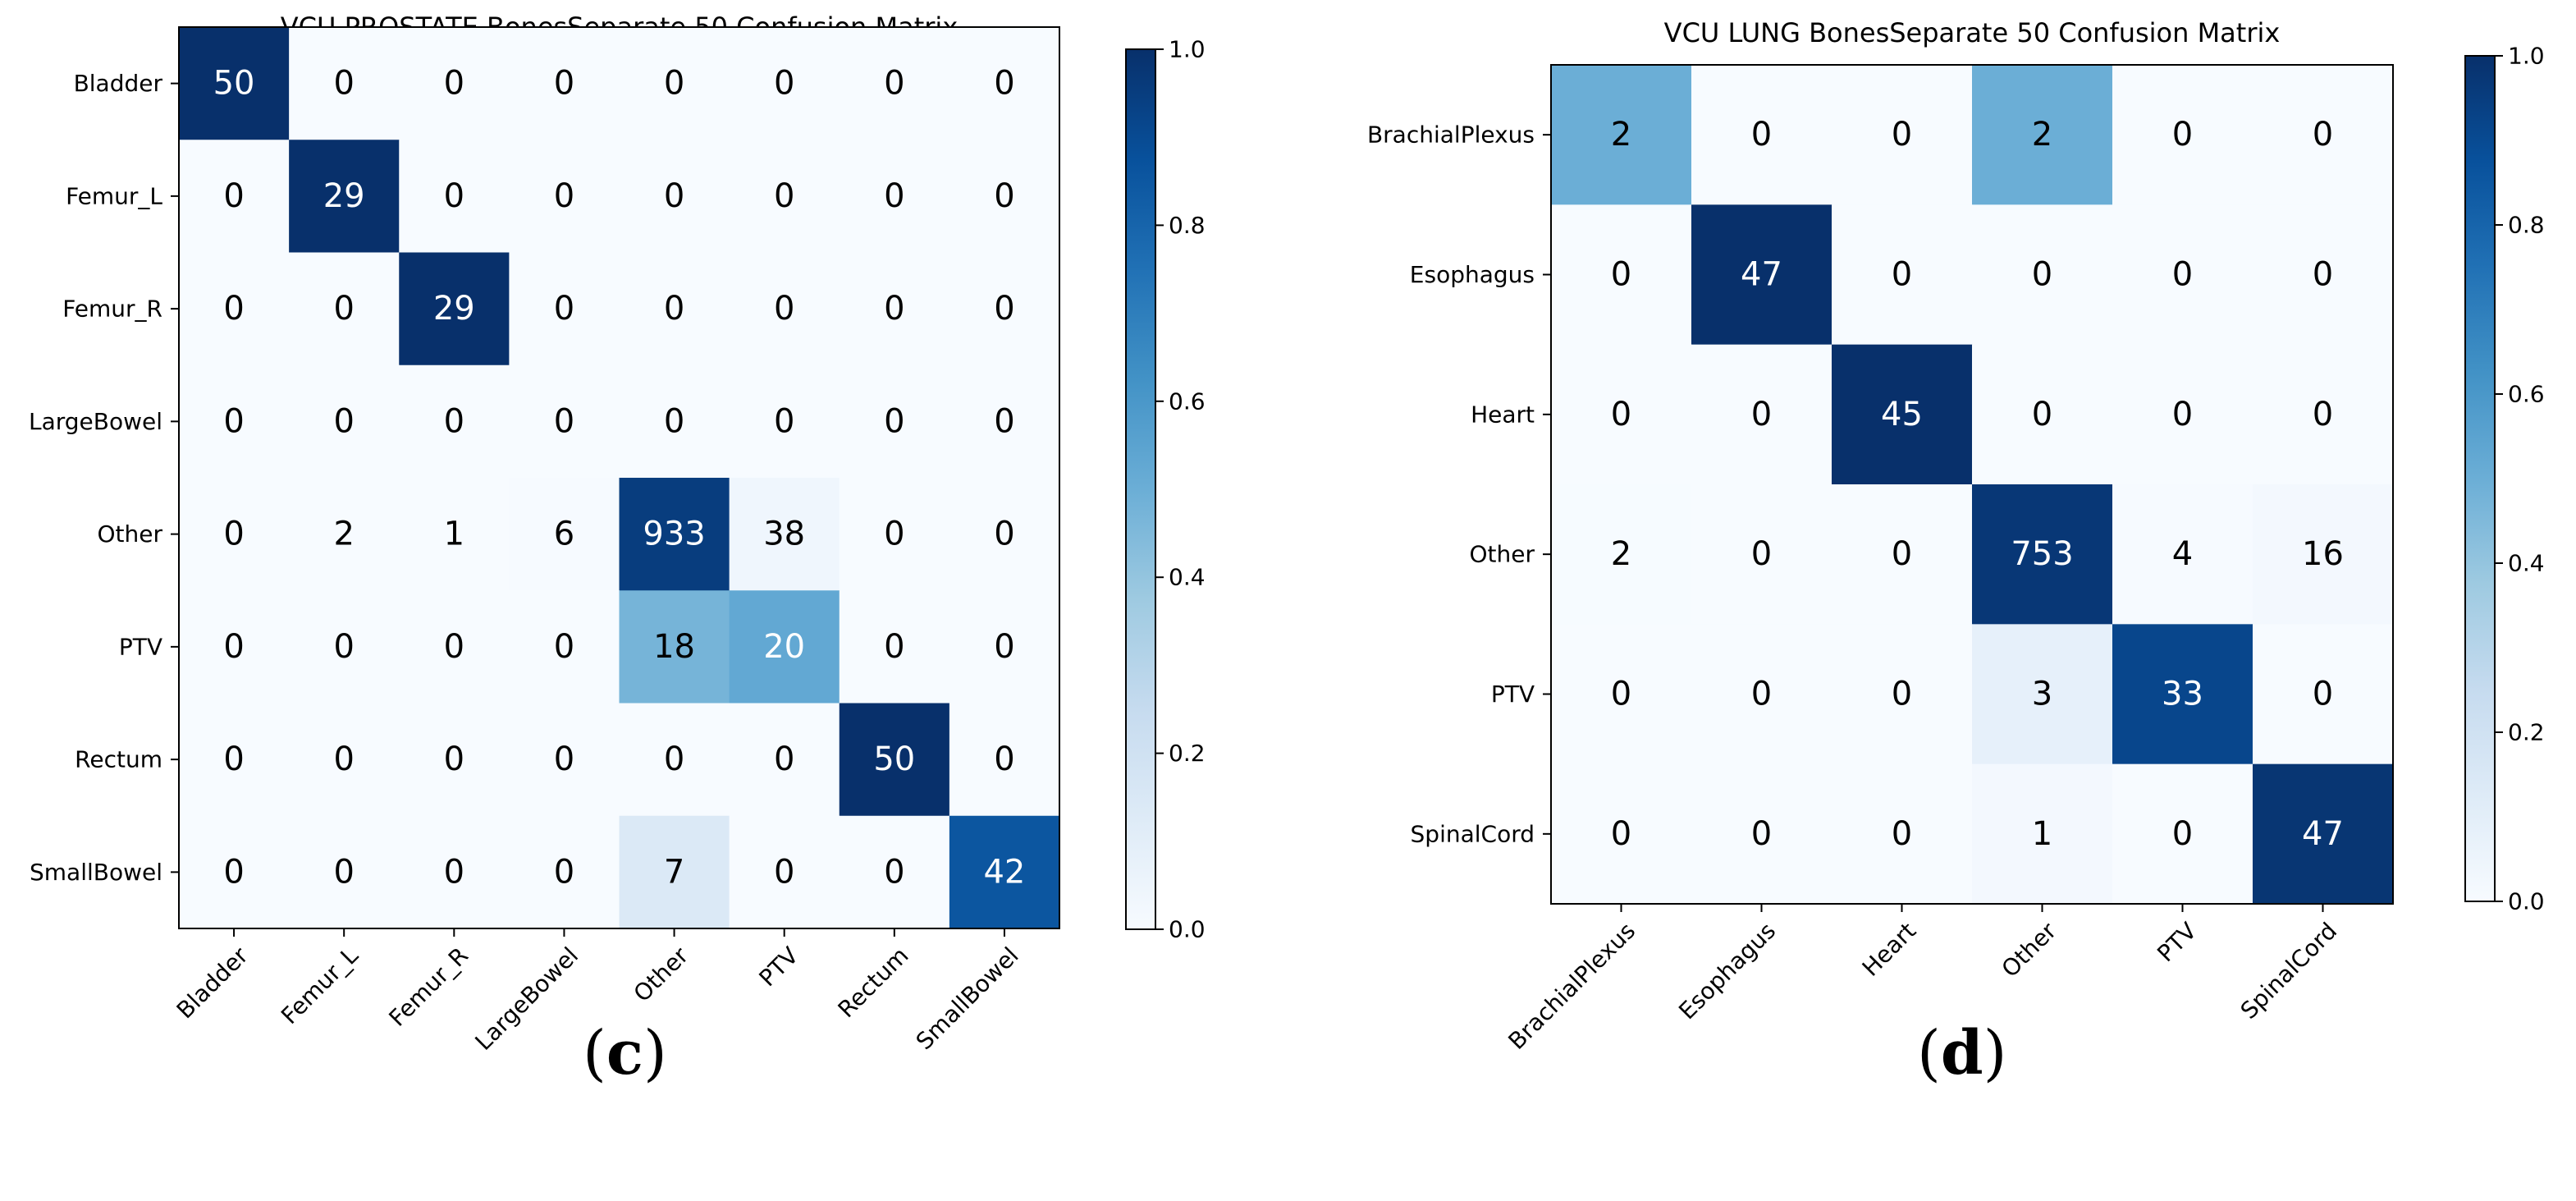 The height and width of the screenshot is (1201, 2576). I want to click on cell-value-label: 6, so click(564, 534).